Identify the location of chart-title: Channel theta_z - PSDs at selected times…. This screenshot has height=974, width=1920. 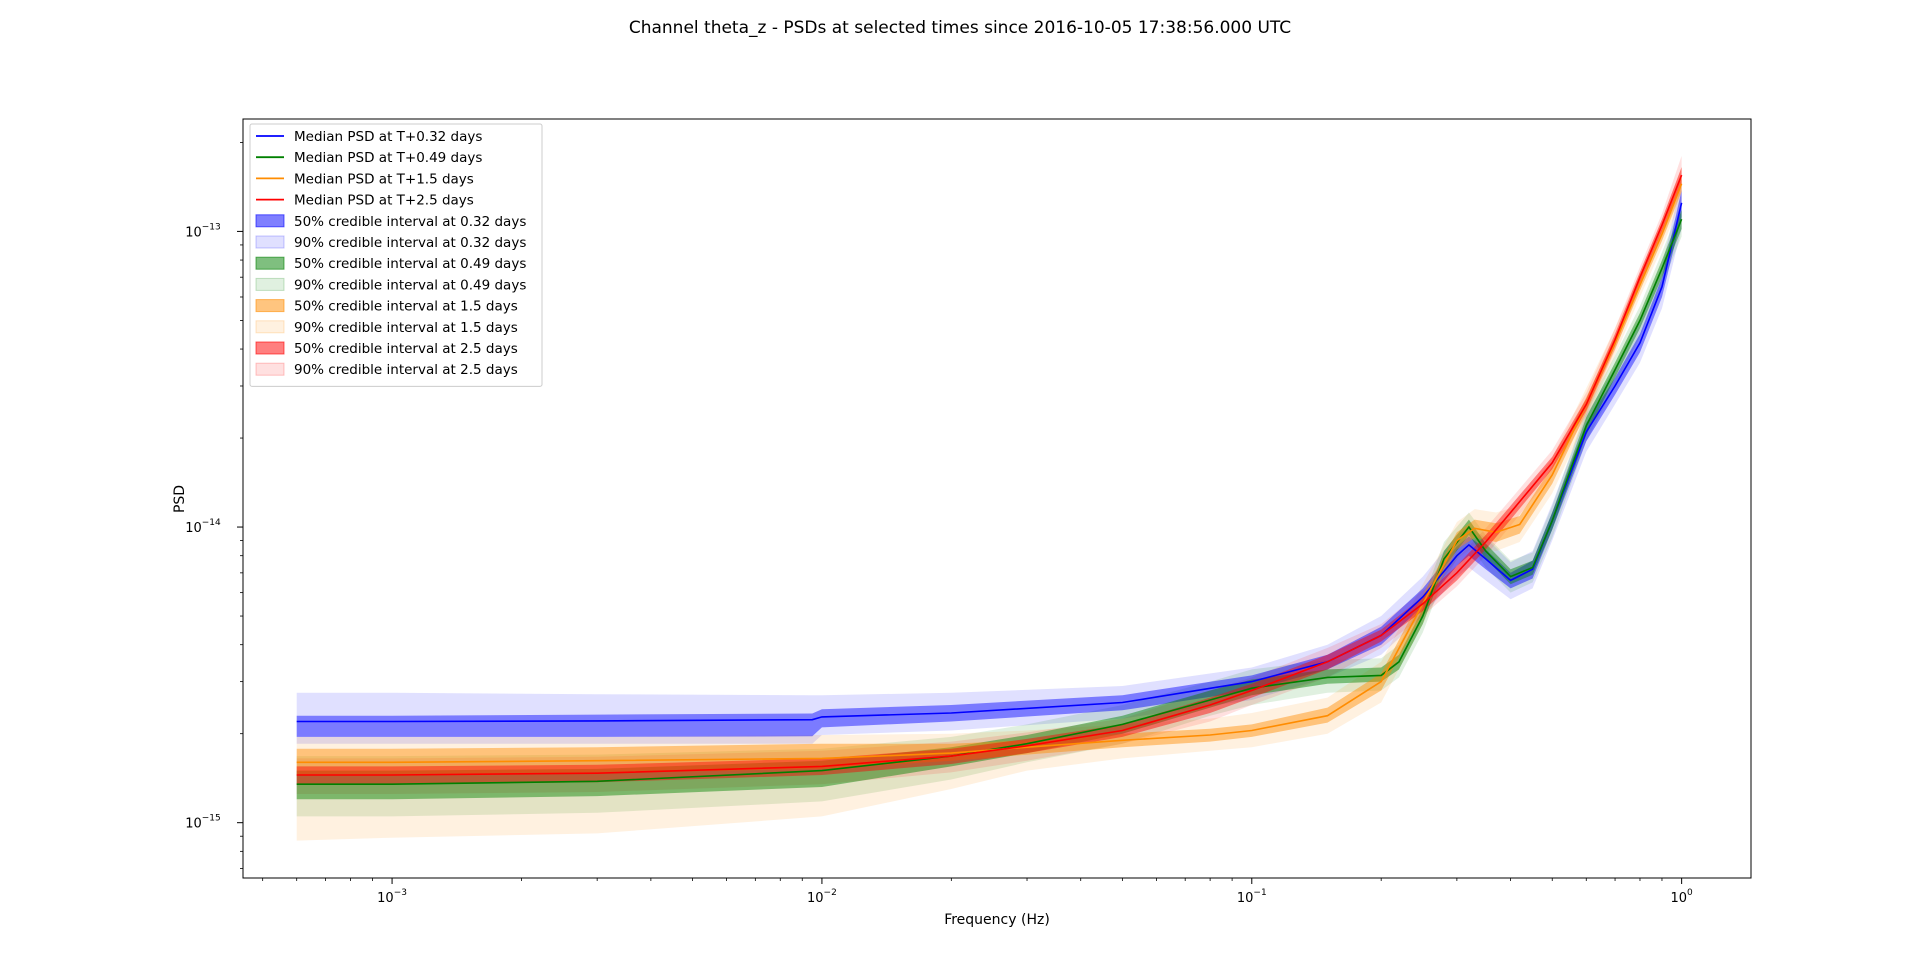
(960, 28).